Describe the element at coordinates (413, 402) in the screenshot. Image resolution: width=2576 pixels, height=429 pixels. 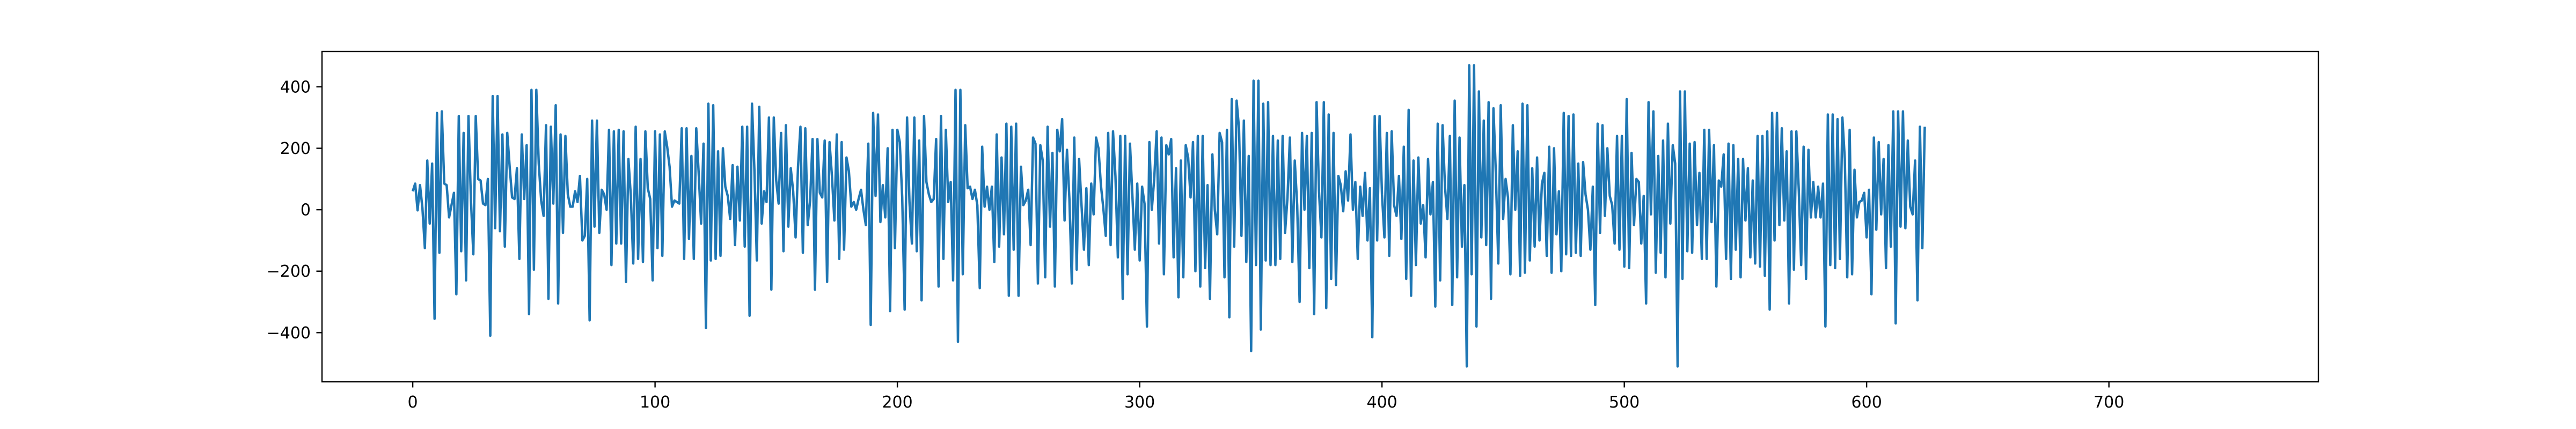
I see `x-tick-label: 0` at that location.